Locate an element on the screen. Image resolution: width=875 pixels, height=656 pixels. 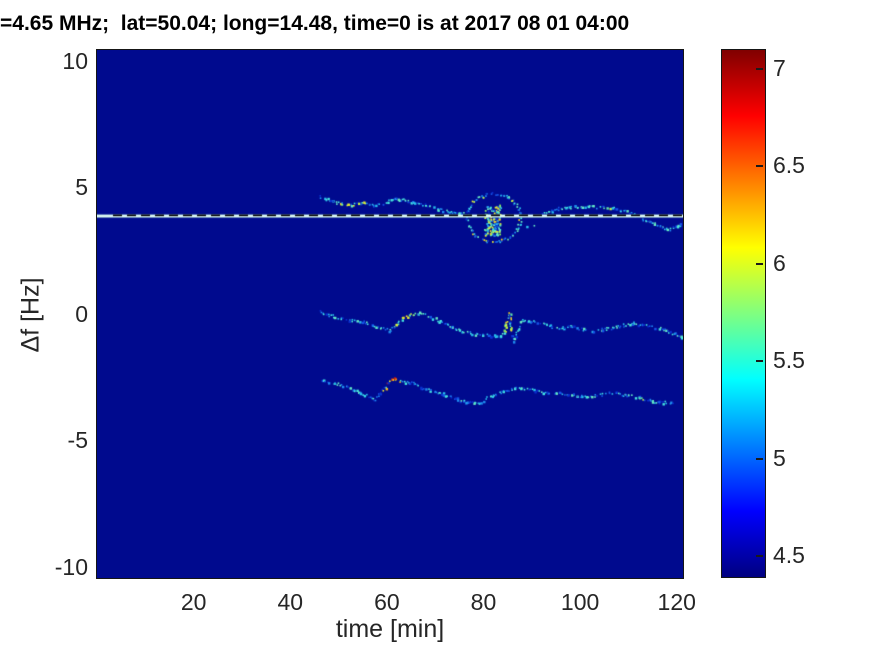
colorbar-tick-label: 6.5 is located at coordinates (789, 165).